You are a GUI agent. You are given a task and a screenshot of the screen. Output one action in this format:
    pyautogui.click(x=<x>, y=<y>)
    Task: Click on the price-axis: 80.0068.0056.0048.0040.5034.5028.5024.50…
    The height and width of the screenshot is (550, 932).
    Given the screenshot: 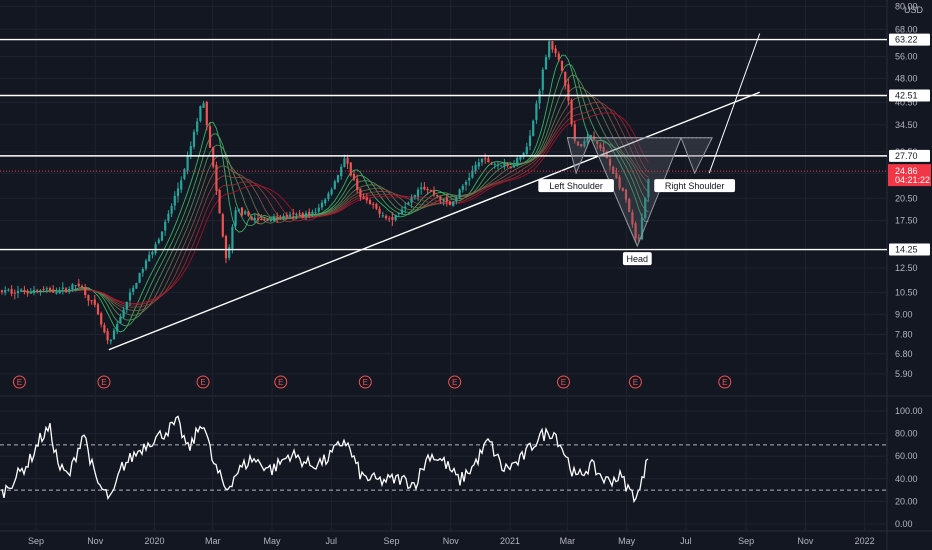 What is the action you would take?
    pyautogui.click(x=909, y=265)
    